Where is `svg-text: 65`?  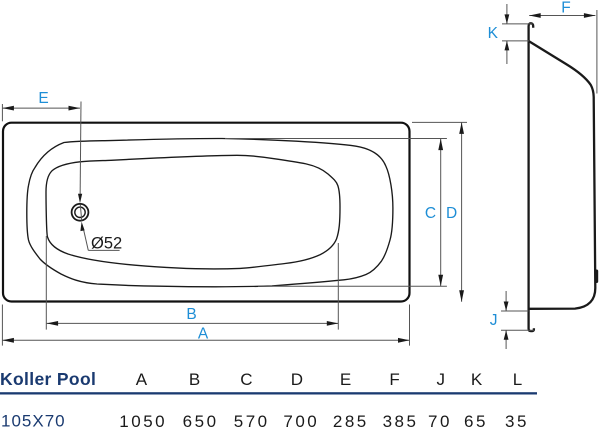
svg-text: 65 is located at coordinates (476, 421).